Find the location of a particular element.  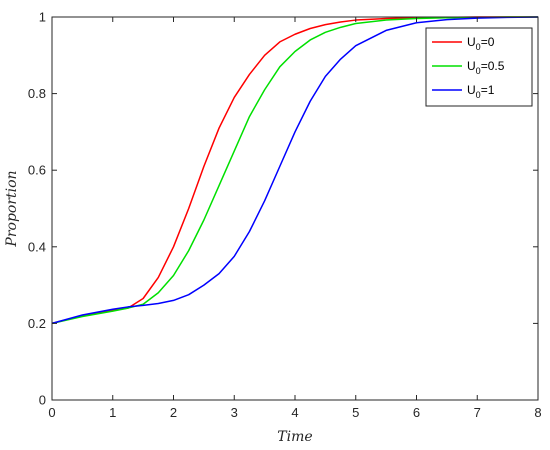

x-tick-label: 7 is located at coordinates (477, 412).